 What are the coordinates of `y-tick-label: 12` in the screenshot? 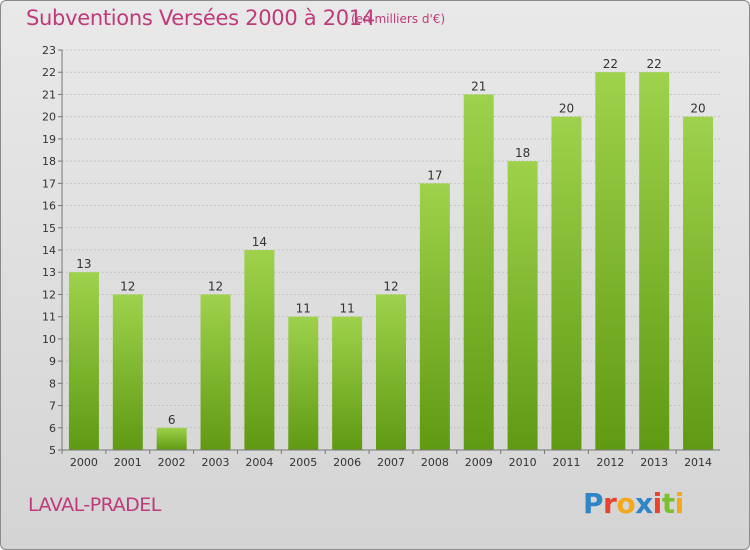 It's located at (49, 294).